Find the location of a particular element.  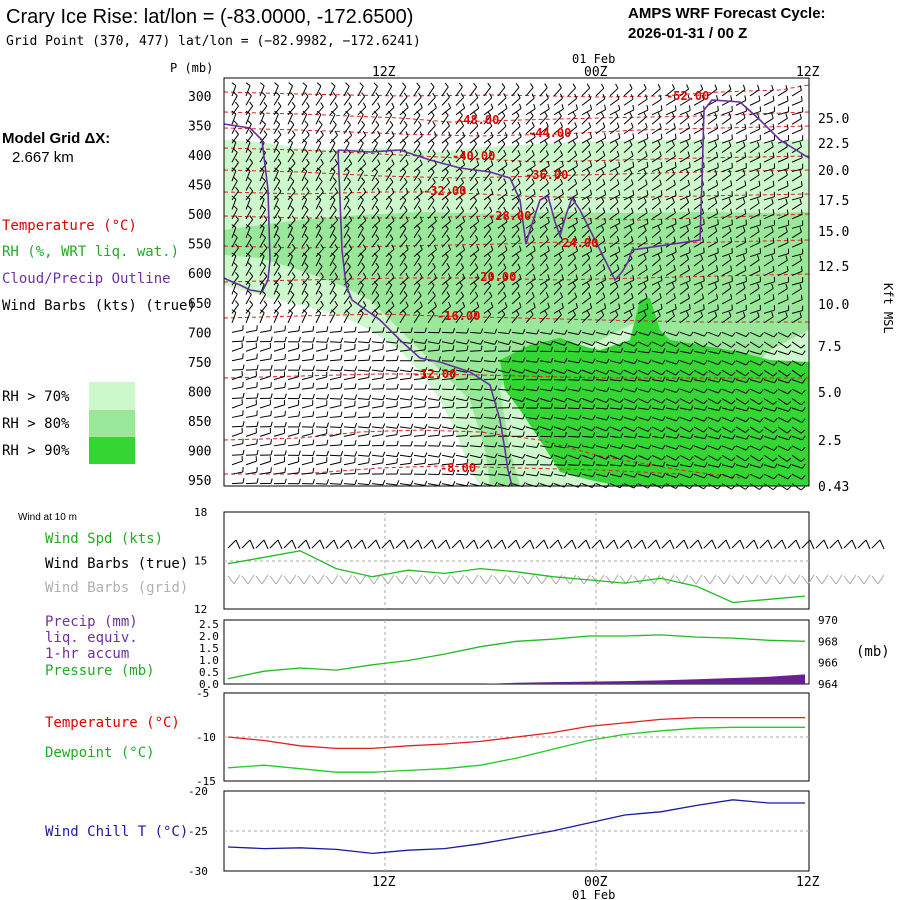

temperature-contour-label: -20.00 is located at coordinates (494, 277).